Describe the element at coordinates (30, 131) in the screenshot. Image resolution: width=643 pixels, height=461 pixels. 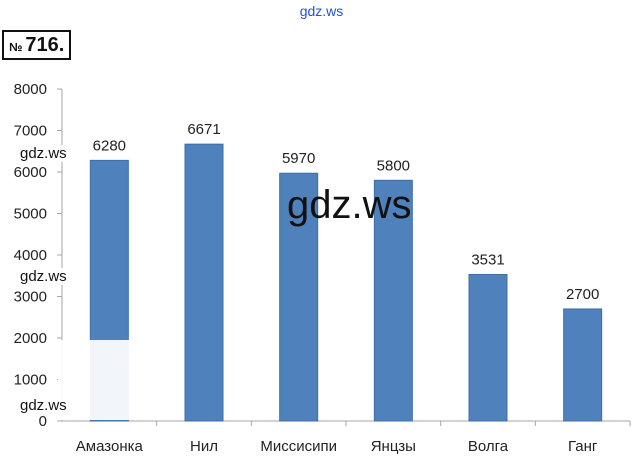
I see `y-tick-label: 7000` at that location.